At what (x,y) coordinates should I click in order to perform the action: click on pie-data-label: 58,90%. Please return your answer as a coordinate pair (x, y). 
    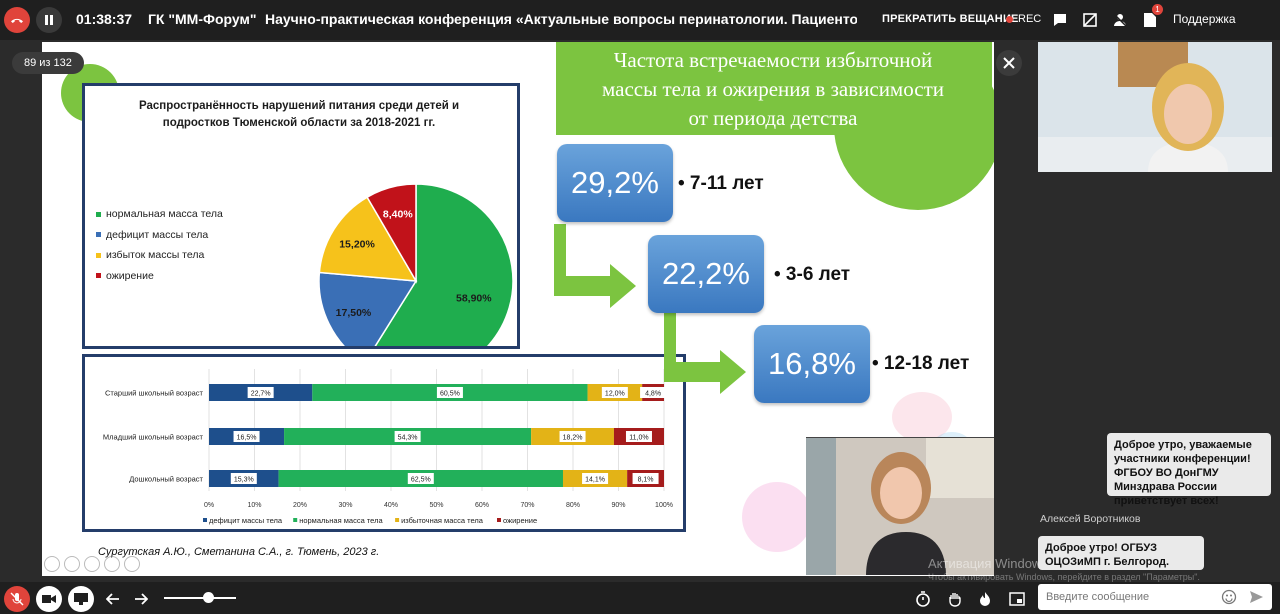
    Looking at the image, I should click on (474, 299).